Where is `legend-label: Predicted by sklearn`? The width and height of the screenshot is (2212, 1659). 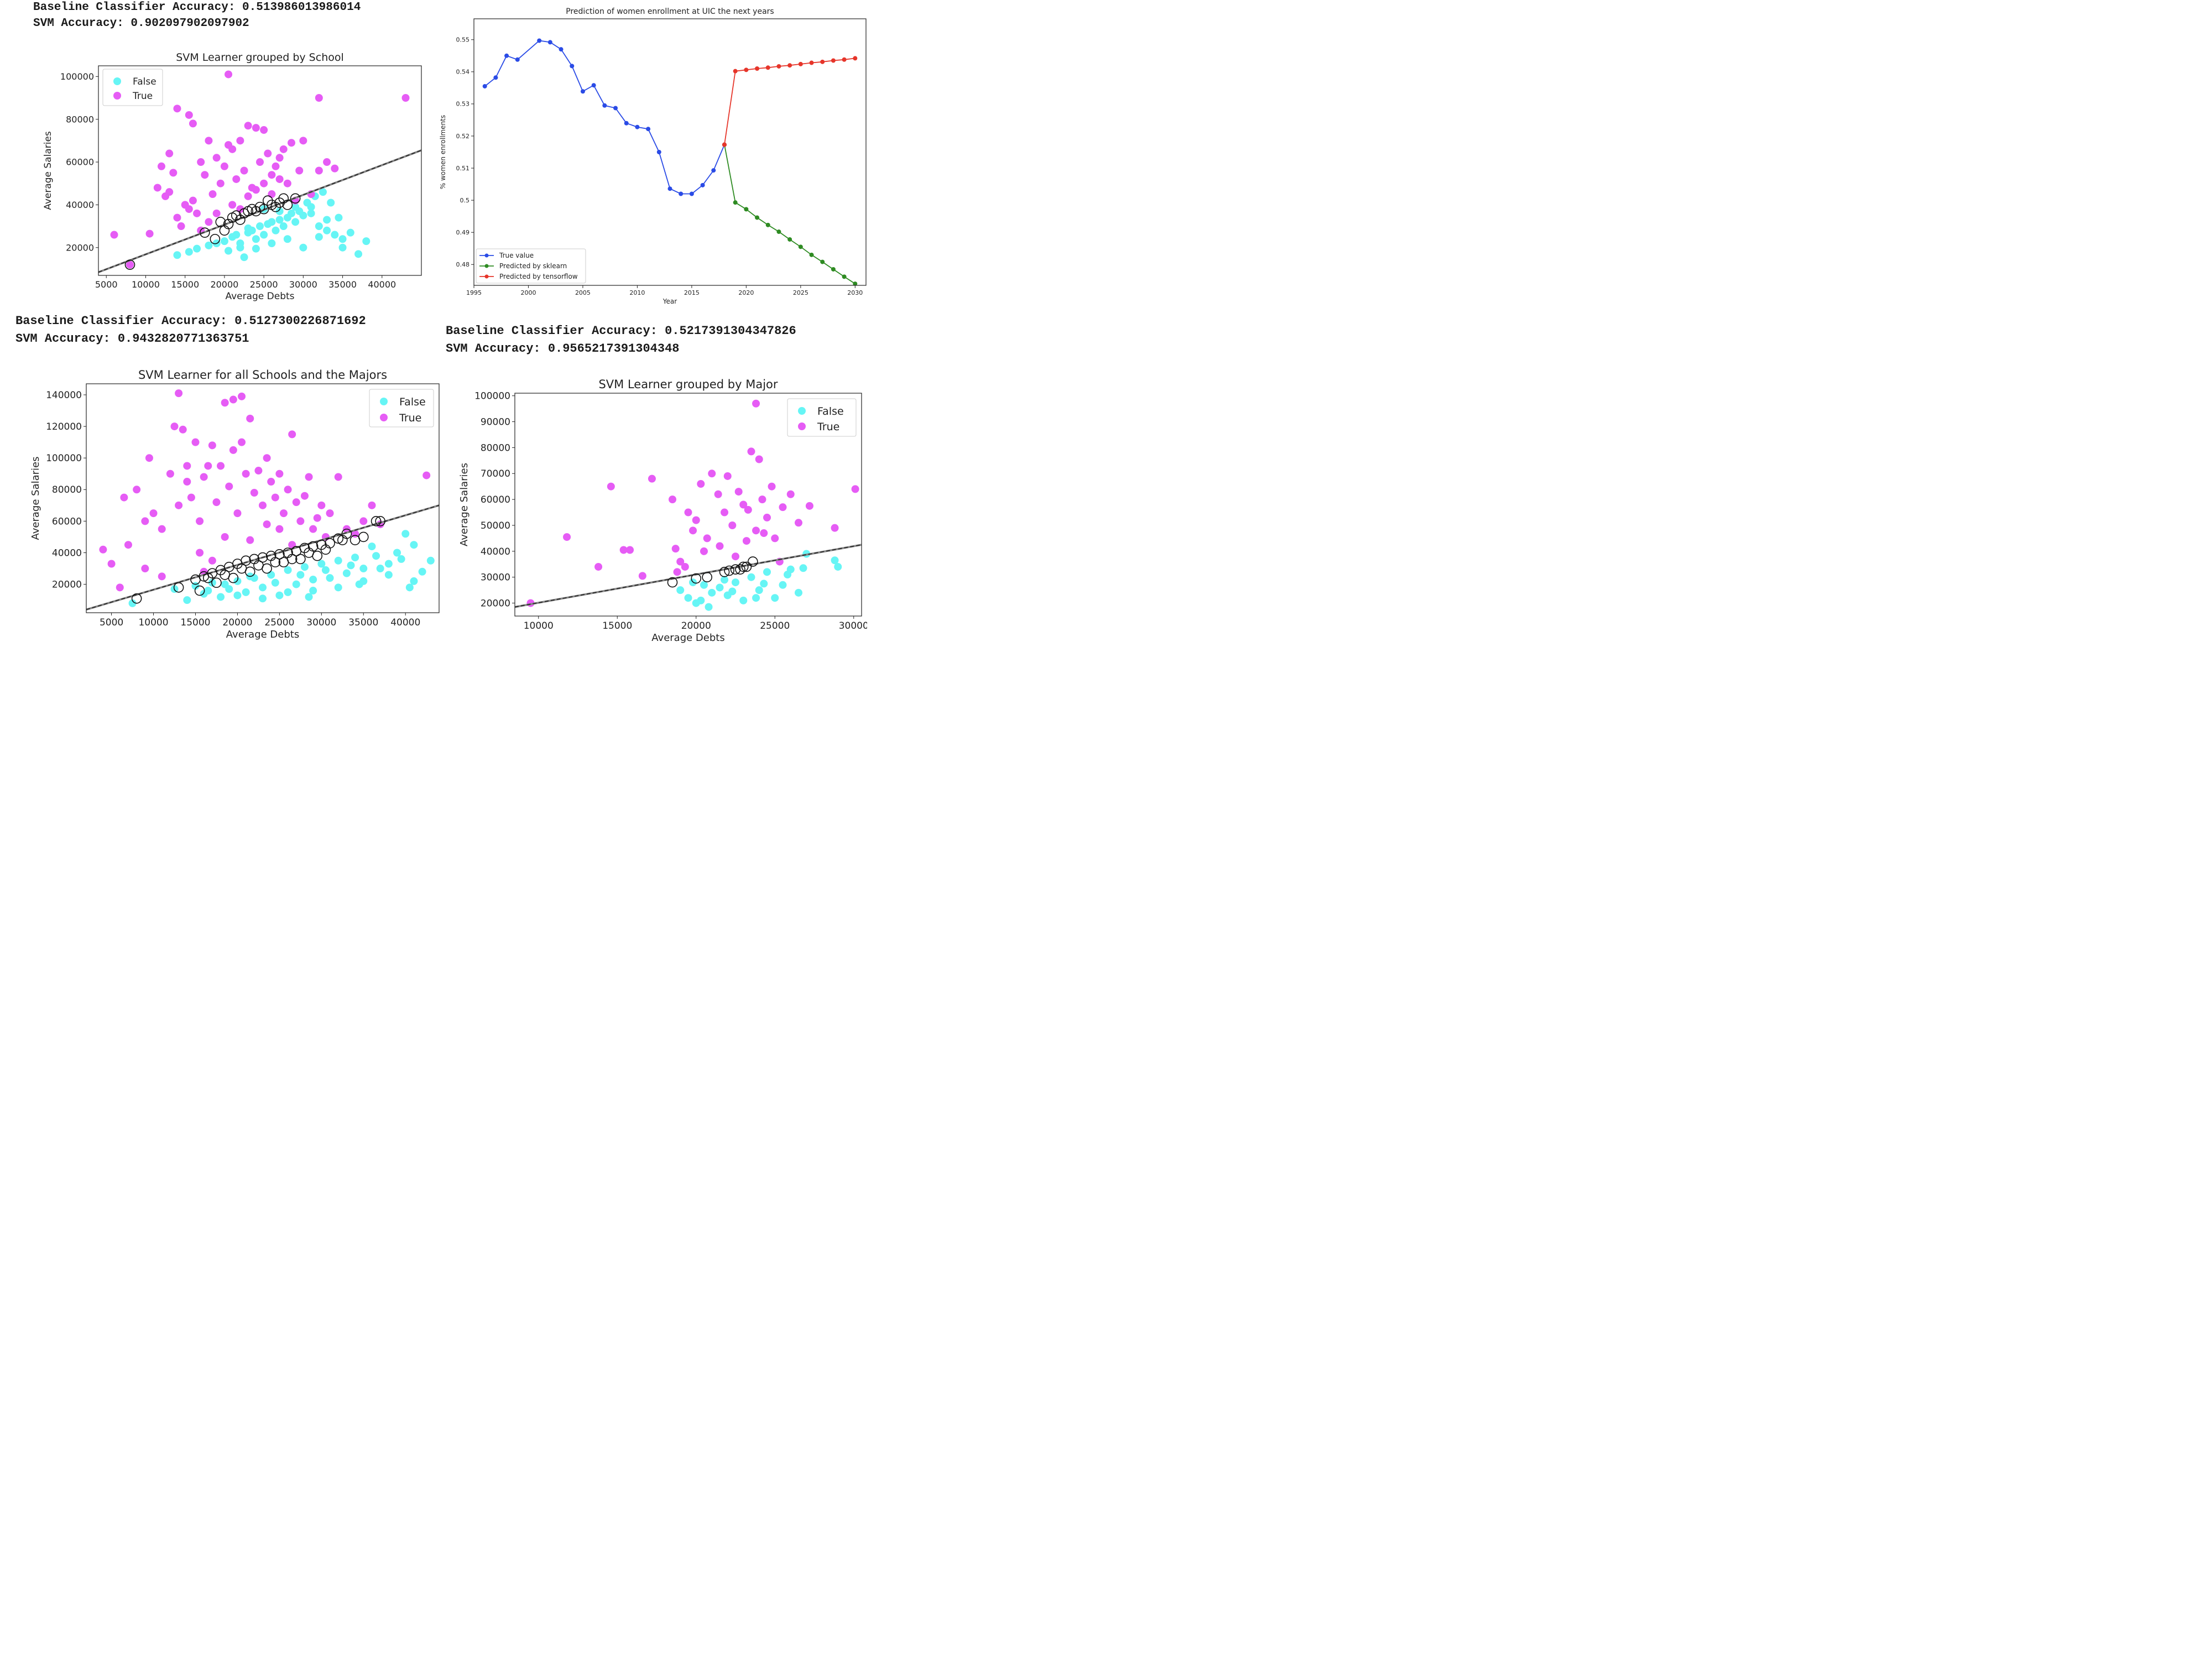 legend-label: Predicted by sklearn is located at coordinates (533, 266).